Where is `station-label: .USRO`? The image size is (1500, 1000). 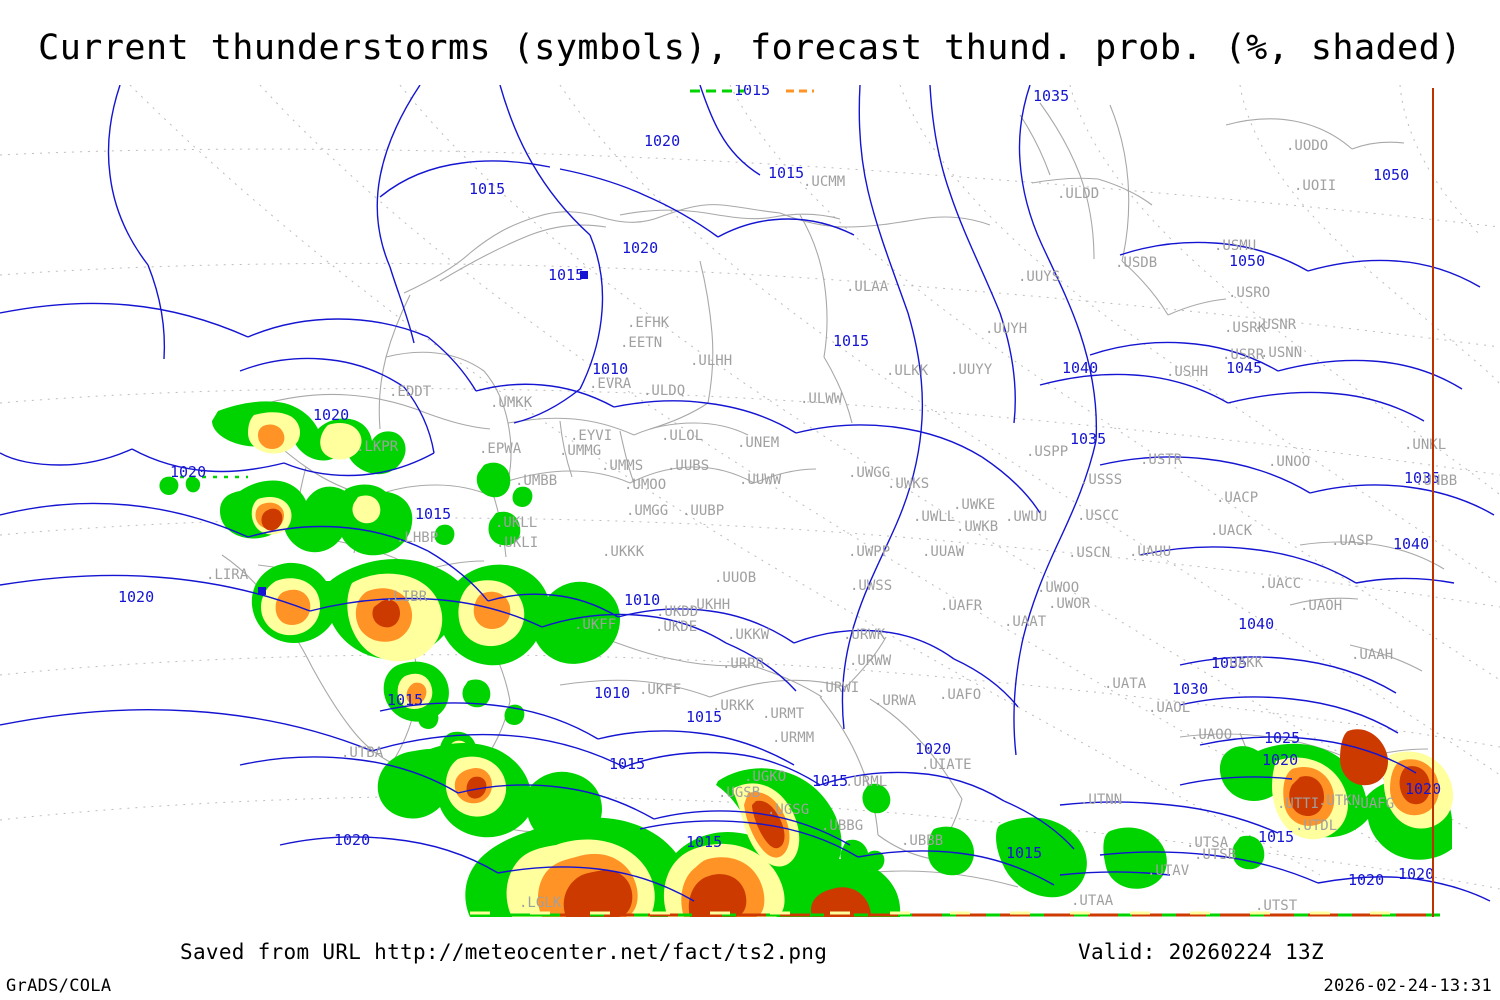 station-label: .USRO is located at coordinates (1249, 293).